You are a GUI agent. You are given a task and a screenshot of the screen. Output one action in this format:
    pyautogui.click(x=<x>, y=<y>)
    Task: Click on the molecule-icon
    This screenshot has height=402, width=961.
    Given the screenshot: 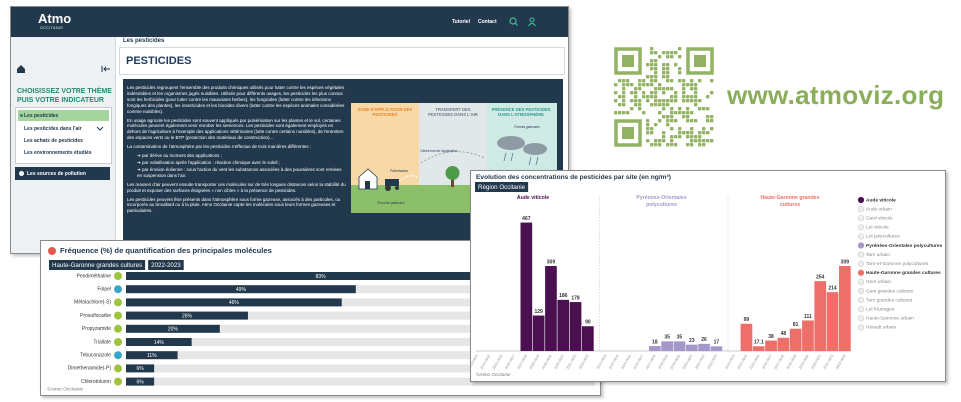 What is the action you would take?
    pyautogui.click(x=118, y=355)
    